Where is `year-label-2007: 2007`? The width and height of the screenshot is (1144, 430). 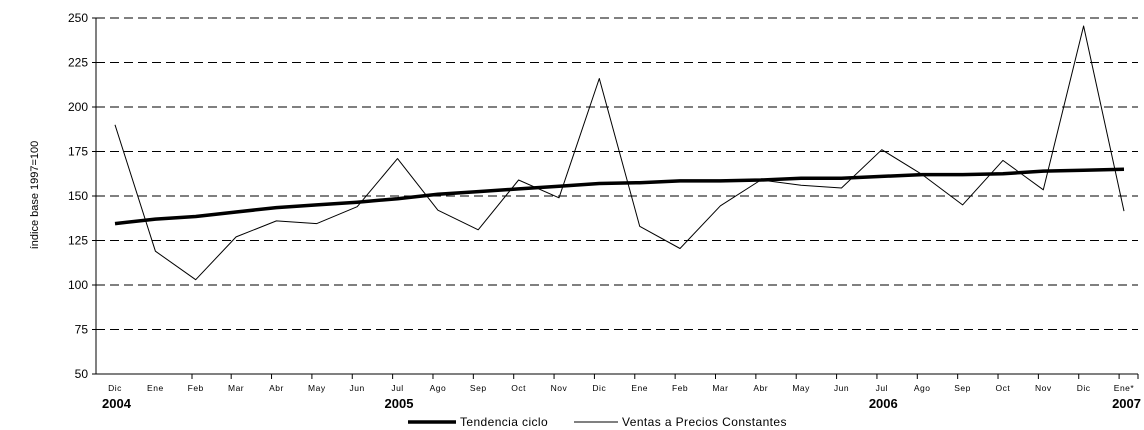
year-label-2007: 2007 is located at coordinates (1126, 403).